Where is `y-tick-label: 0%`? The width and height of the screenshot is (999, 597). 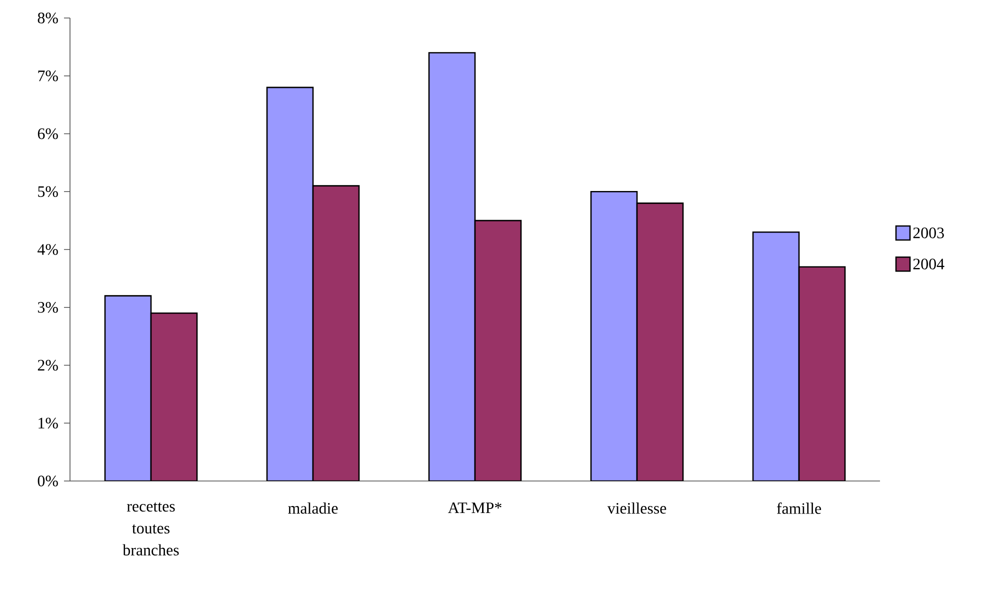 y-tick-label: 0% is located at coordinates (48, 481).